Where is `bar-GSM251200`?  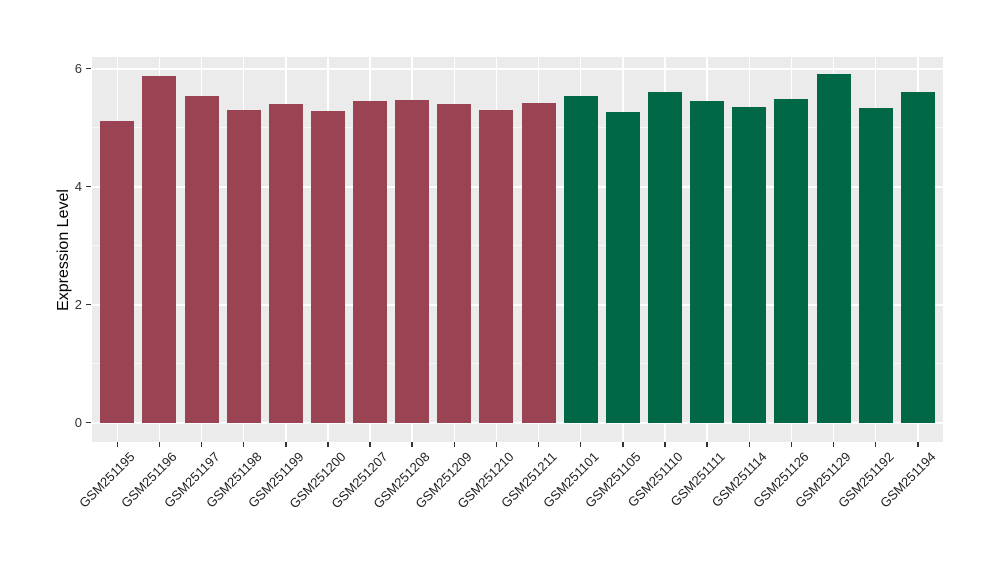
bar-GSM251200 is located at coordinates (327, 266).